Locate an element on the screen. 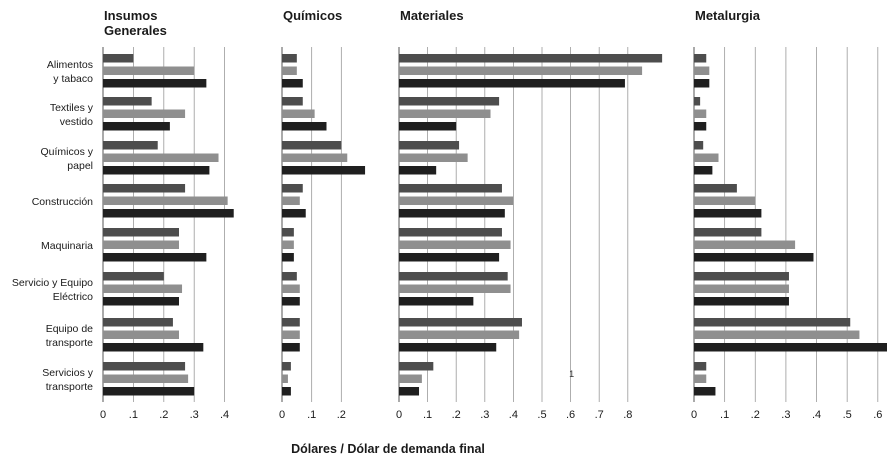  category-label: Químicos y papel is located at coordinates (66, 159).